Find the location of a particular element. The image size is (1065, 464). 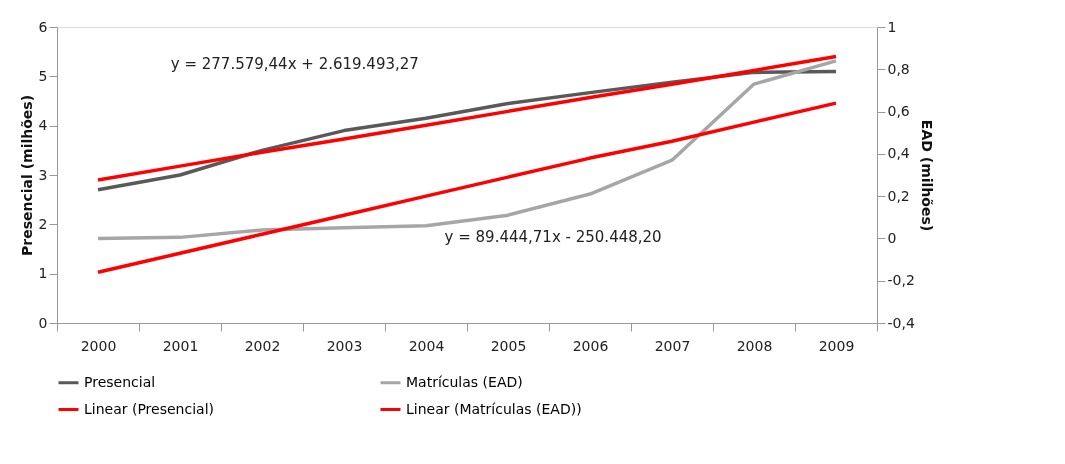

y2-tick-label: 0,6 is located at coordinates (898, 111).